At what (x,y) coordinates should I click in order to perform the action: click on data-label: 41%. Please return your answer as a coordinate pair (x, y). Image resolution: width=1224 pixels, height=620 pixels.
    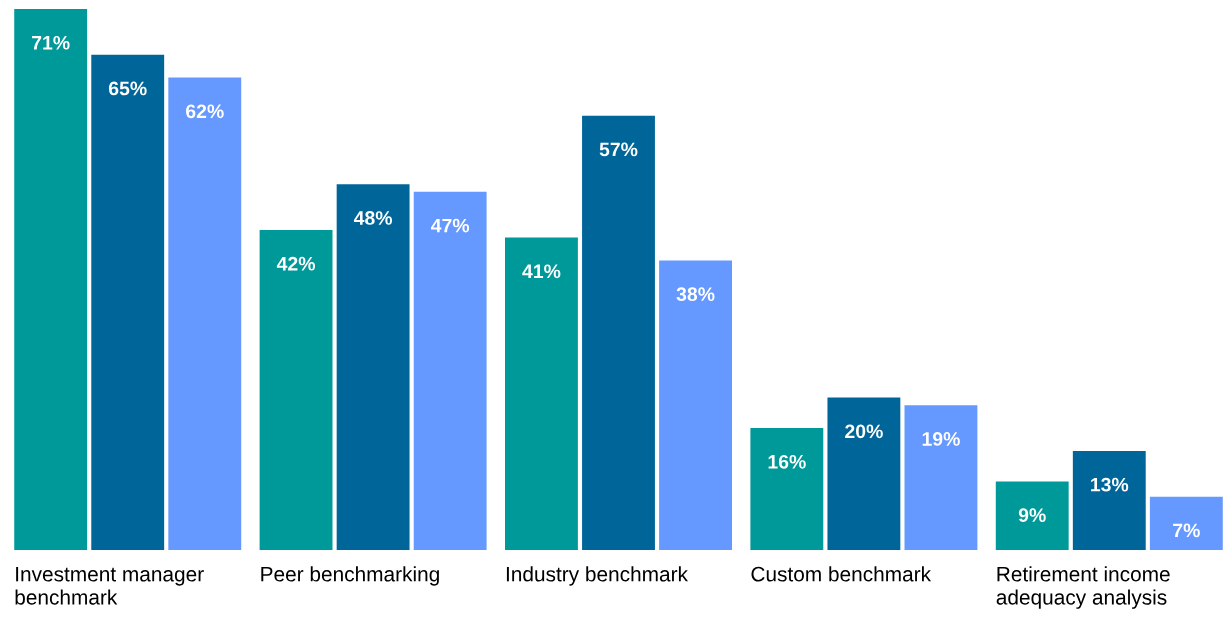
    Looking at the image, I should click on (541, 271).